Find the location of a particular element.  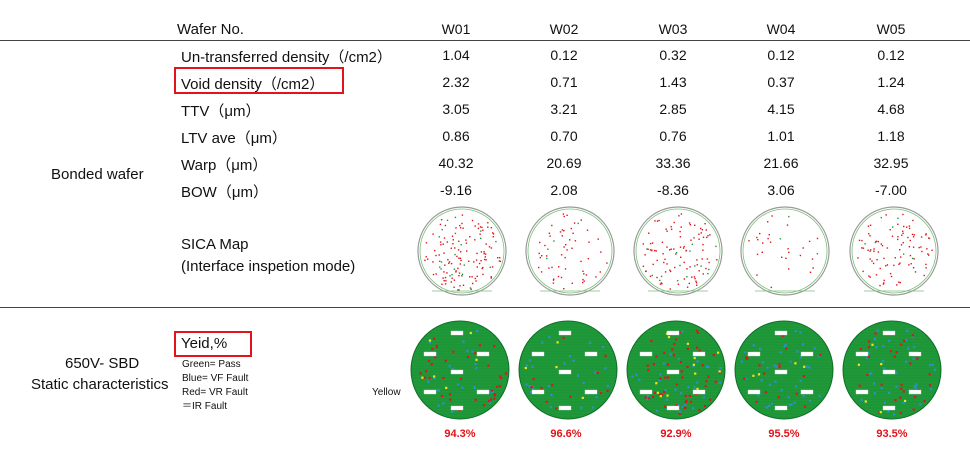

cell-bow-w05: -7.00 is located at coordinates (891, 190).